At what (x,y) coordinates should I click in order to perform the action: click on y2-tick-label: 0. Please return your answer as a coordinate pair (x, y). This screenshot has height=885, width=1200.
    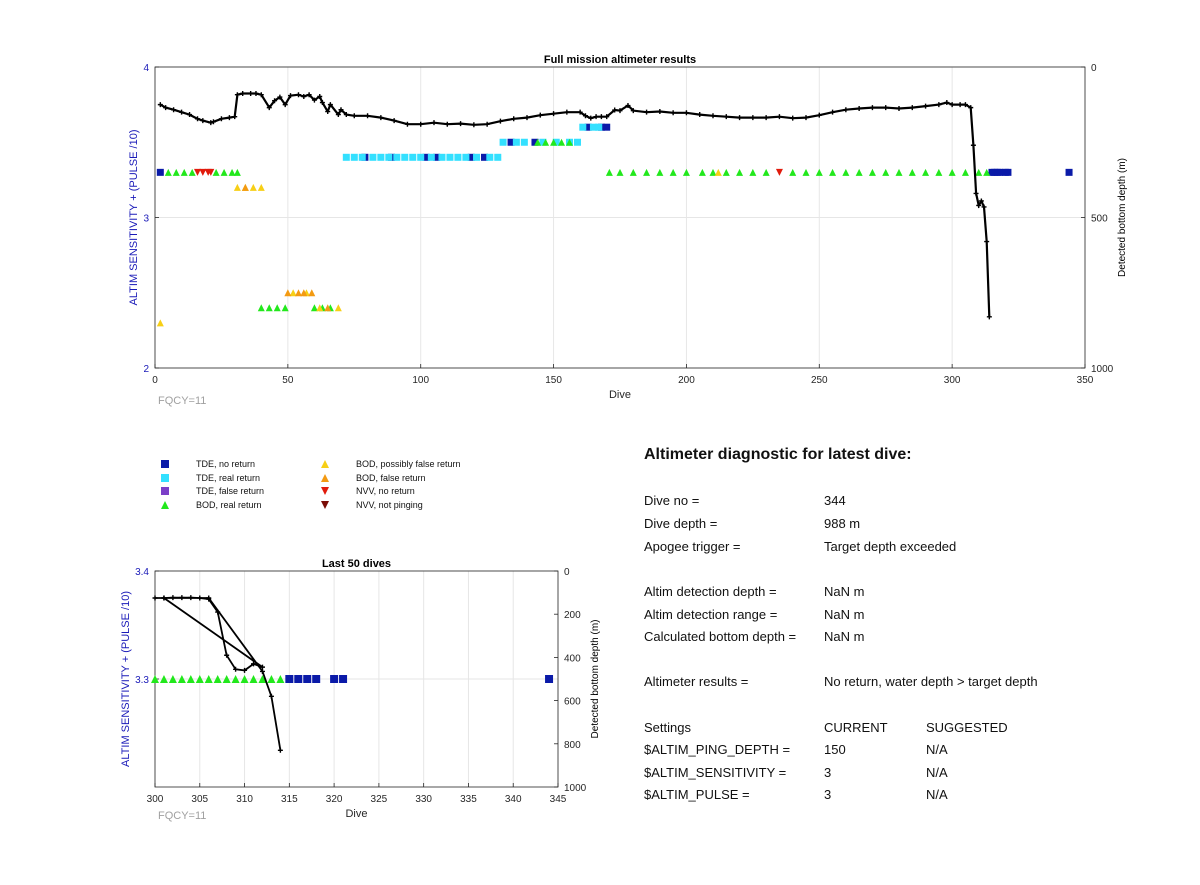
    Looking at the image, I should click on (1094, 68).